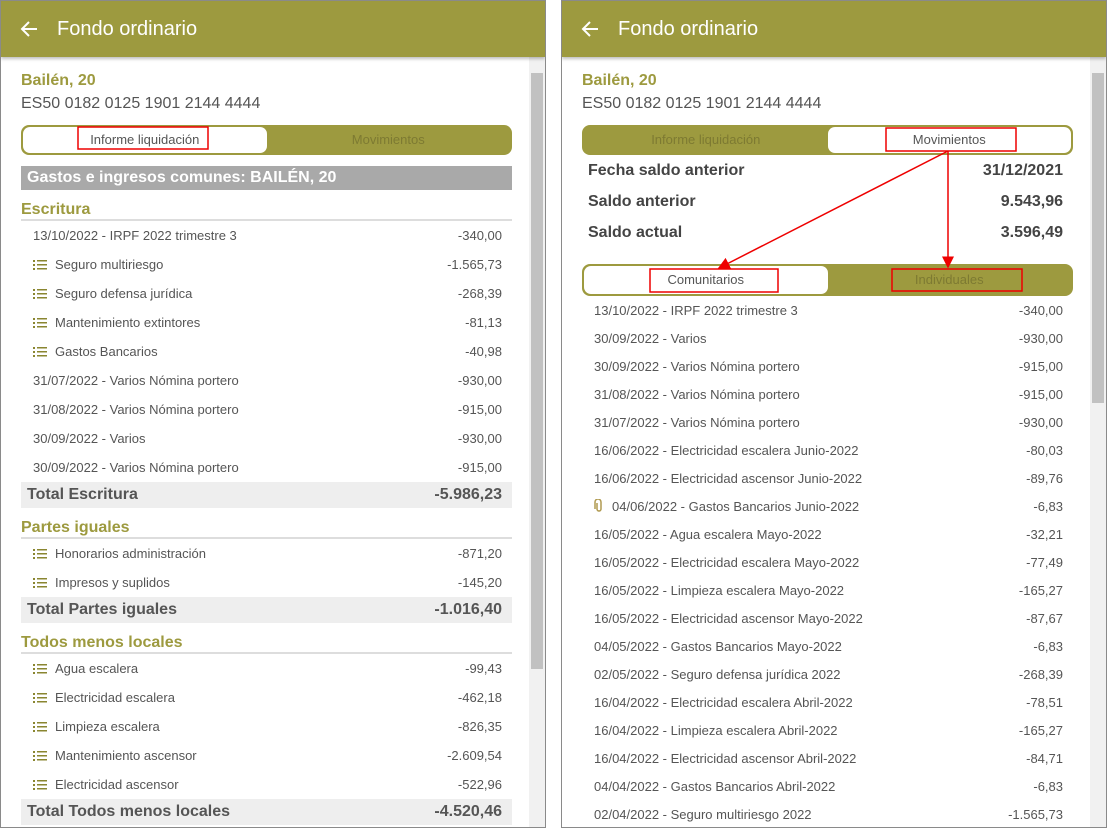 Image resolution: width=1107 pixels, height=828 pixels. I want to click on row-amount: -40,98, so click(483, 351).